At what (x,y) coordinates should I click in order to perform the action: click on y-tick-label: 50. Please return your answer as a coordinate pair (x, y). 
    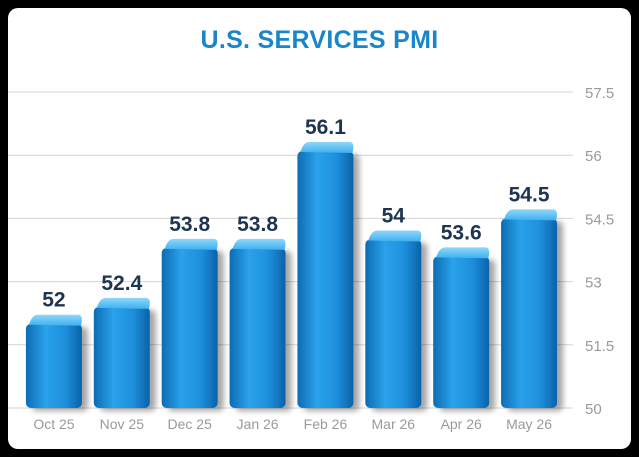
    Looking at the image, I should click on (593, 409).